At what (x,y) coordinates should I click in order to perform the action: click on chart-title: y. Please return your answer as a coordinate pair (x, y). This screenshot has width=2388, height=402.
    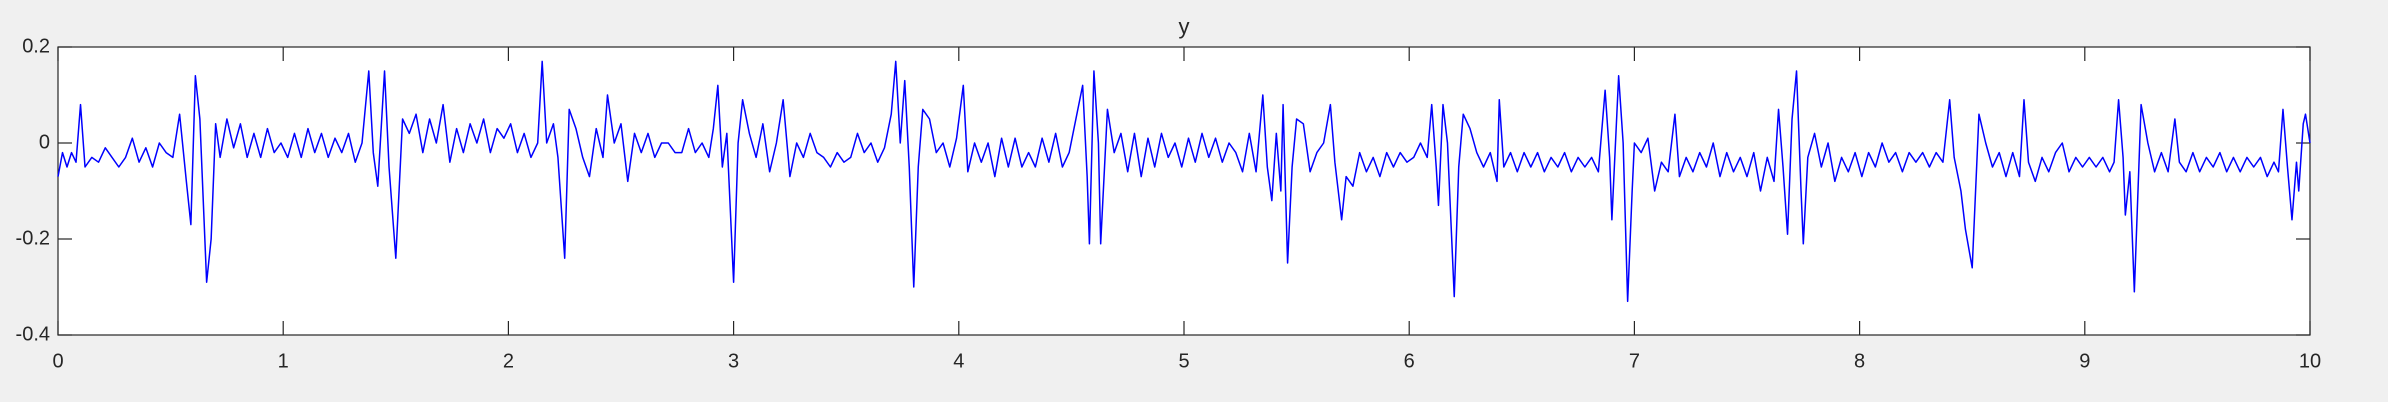
    Looking at the image, I should click on (1184, 26).